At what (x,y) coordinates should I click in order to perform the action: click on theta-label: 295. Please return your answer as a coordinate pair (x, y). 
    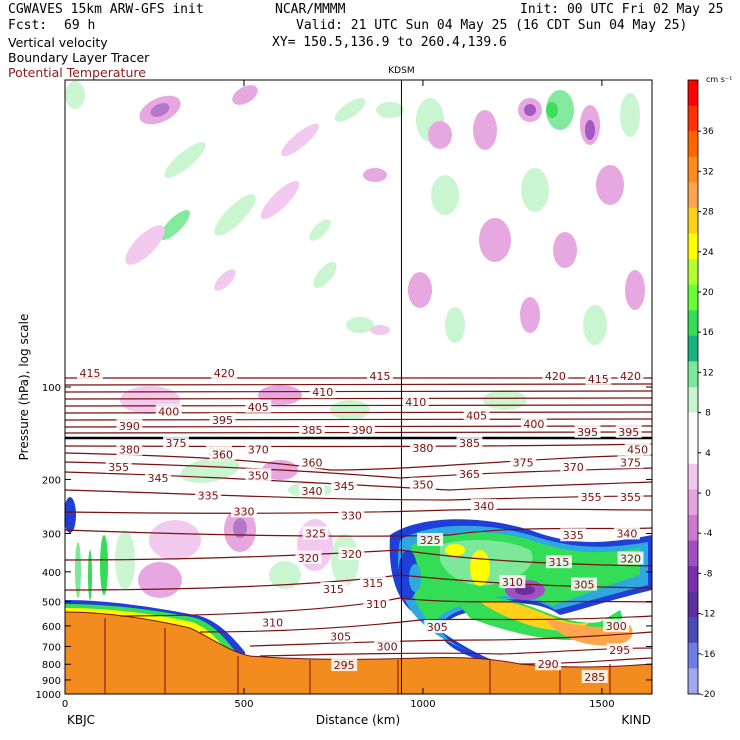
    Looking at the image, I should click on (344, 665).